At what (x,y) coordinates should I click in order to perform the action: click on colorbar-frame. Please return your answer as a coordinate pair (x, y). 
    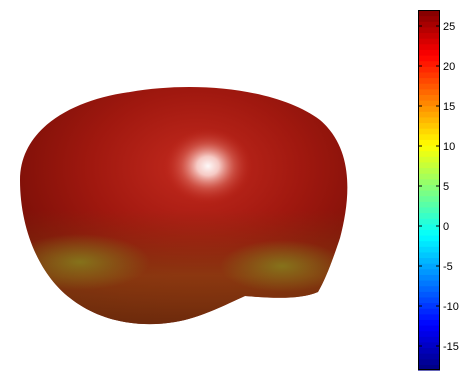
    Looking at the image, I should click on (429, 190).